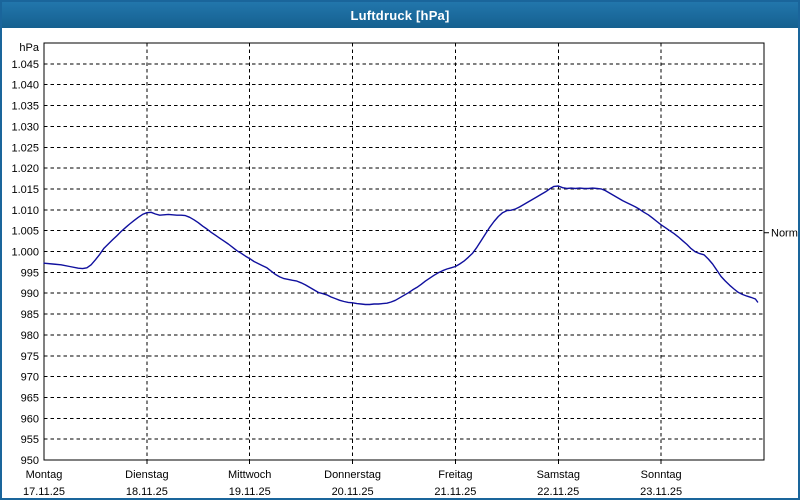 The width and height of the screenshot is (800, 500). Describe the element at coordinates (352, 475) in the screenshot. I see `day-name-label: Donnerstag` at that location.